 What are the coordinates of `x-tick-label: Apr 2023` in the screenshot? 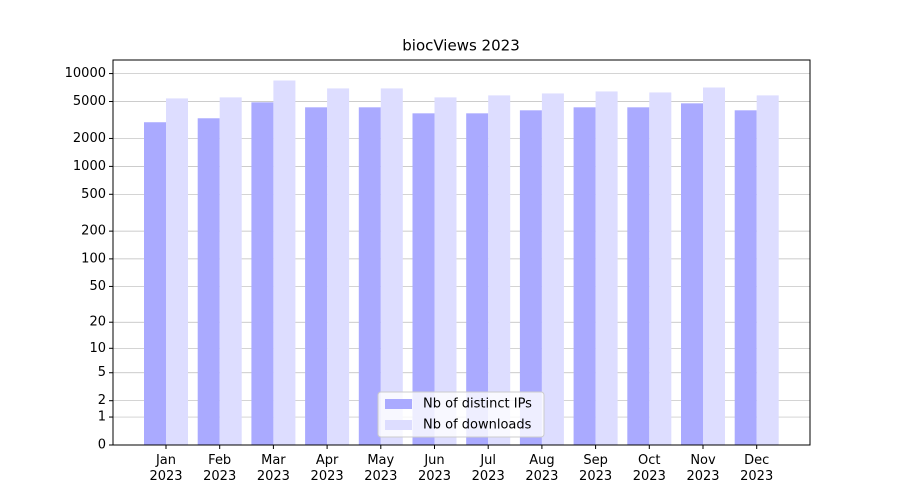 It's located at (327, 468).